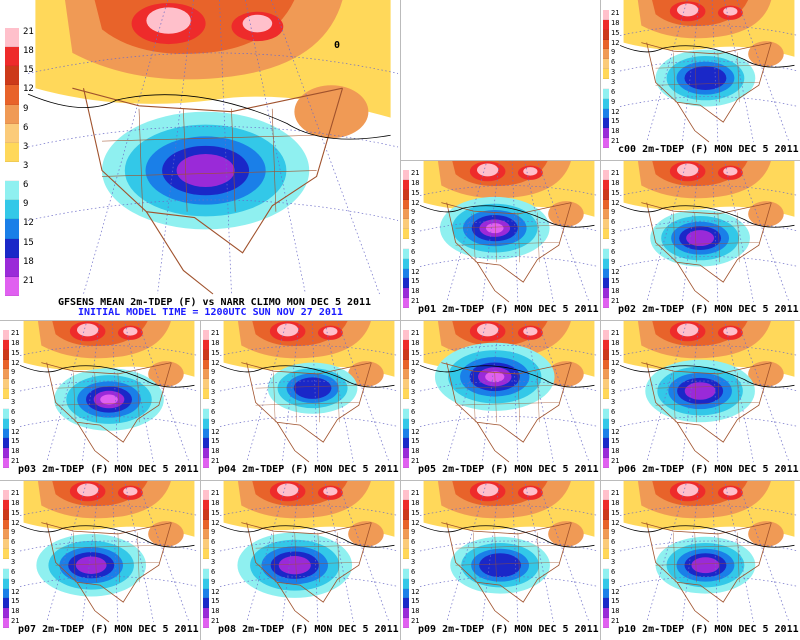  I want to click on member-caption: p10 2m-TDEP (F) MON DEC 5 2011, so click(708, 629).